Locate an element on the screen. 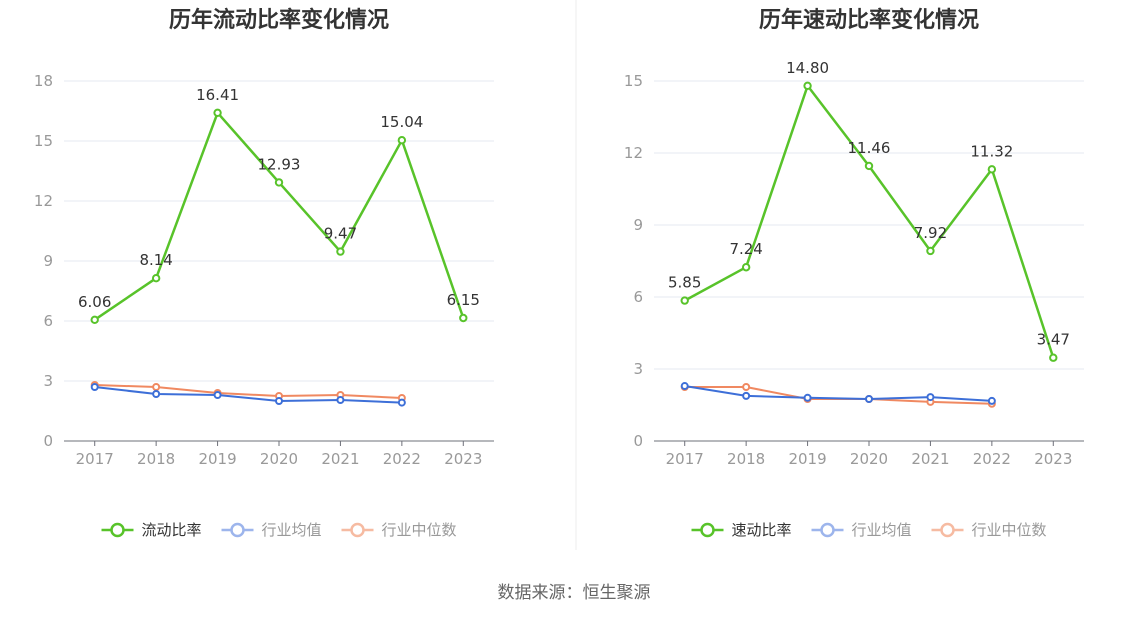  legend: 流动比率 行业均值 行业中位数 is located at coordinates (279, 530).